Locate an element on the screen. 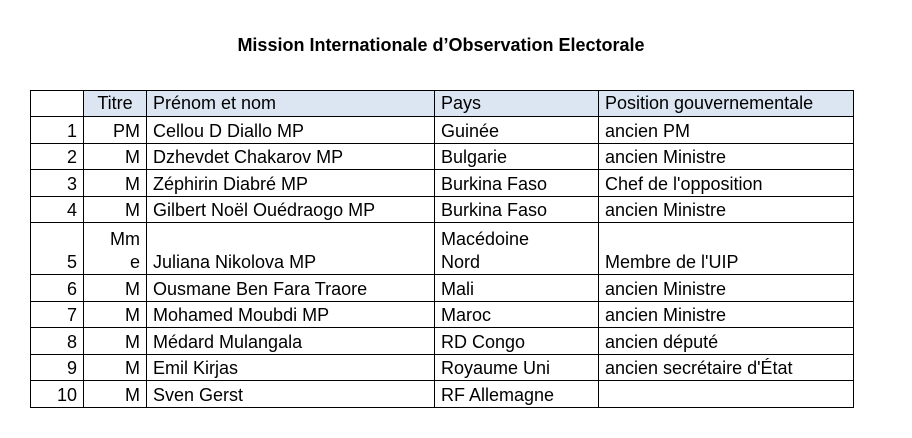 Image resolution: width=912 pixels, height=438 pixels. table-row: 10 M Sven Gerst RF Allemagne is located at coordinates (442, 394).